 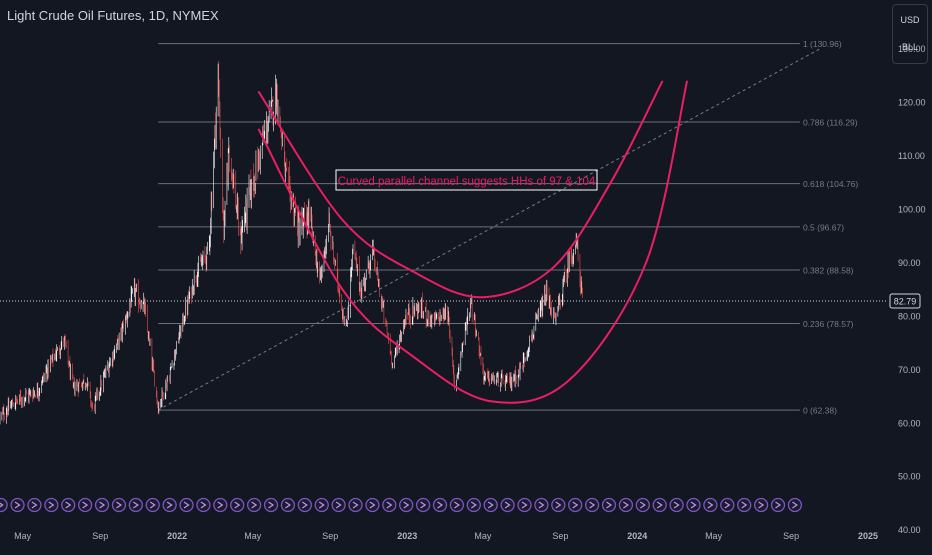 I want to click on price-tick-label: 120.00, so click(x=912, y=103).